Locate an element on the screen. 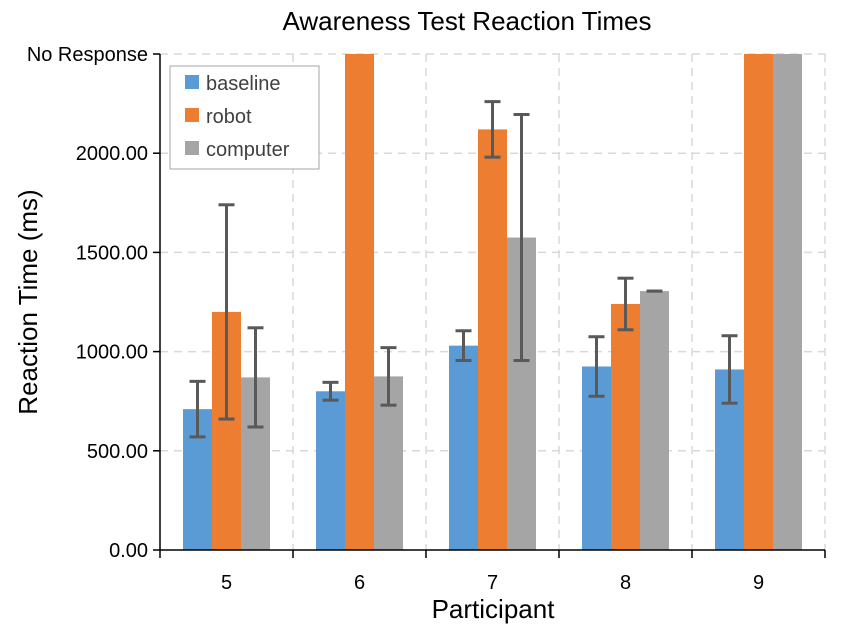  x-axis-title: Participant is located at coordinates (494, 609).